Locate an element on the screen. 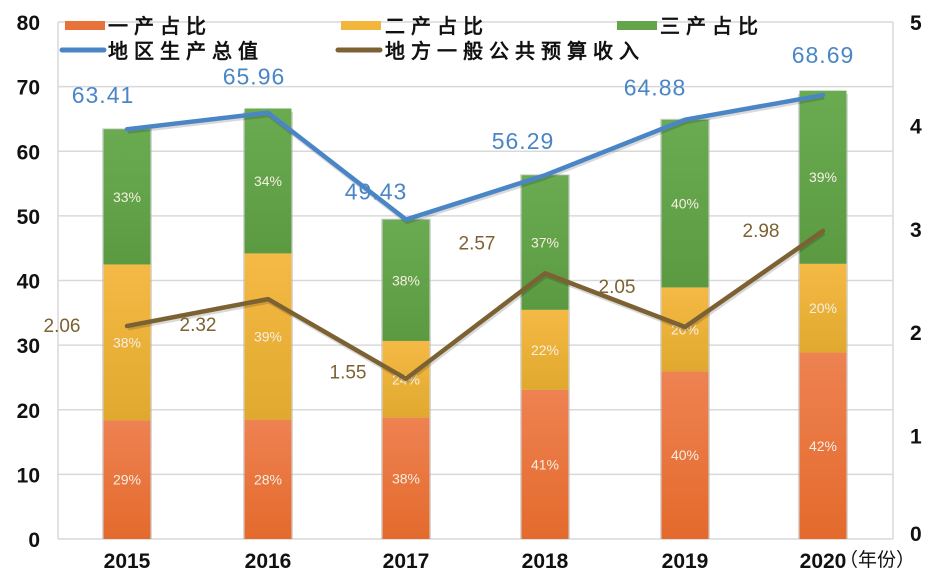 This screenshot has width=948, height=581. right-tick-label: 3 is located at coordinates (916, 230).